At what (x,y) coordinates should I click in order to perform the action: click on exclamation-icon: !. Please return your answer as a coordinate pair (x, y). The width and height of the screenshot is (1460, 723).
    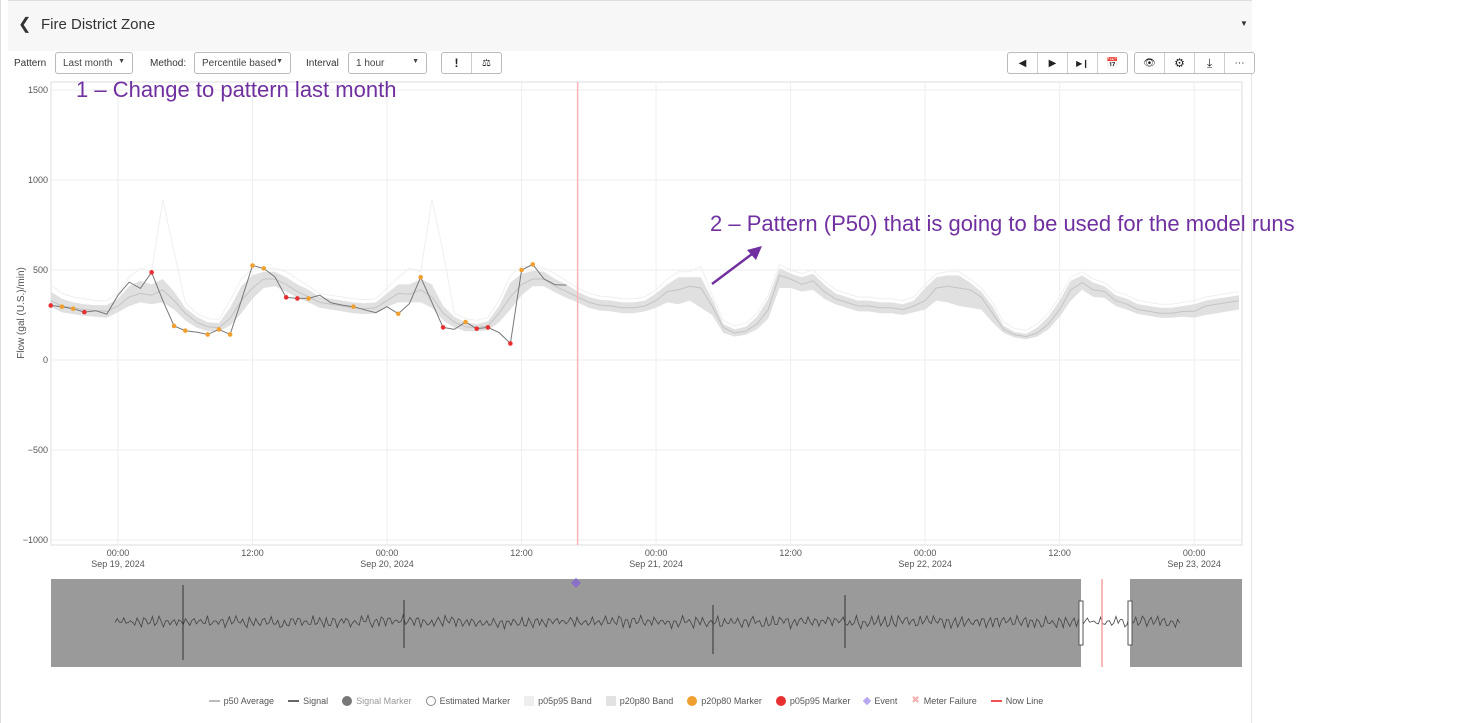
    Looking at the image, I should click on (456, 63).